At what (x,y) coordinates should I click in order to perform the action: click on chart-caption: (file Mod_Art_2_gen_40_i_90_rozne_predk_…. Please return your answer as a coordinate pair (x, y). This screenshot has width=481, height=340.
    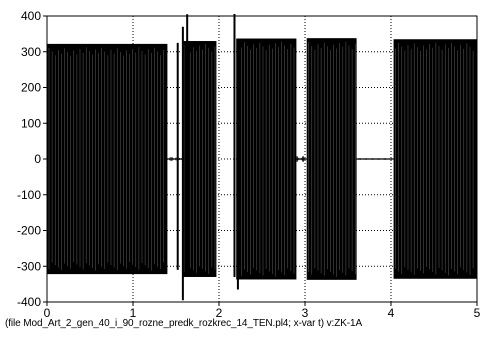
    Looking at the image, I should click on (183, 323).